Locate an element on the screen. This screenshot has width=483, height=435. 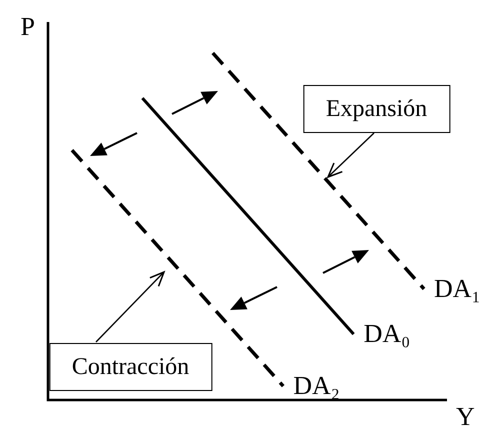
series-label: DA₂ is located at coordinates (316, 385).